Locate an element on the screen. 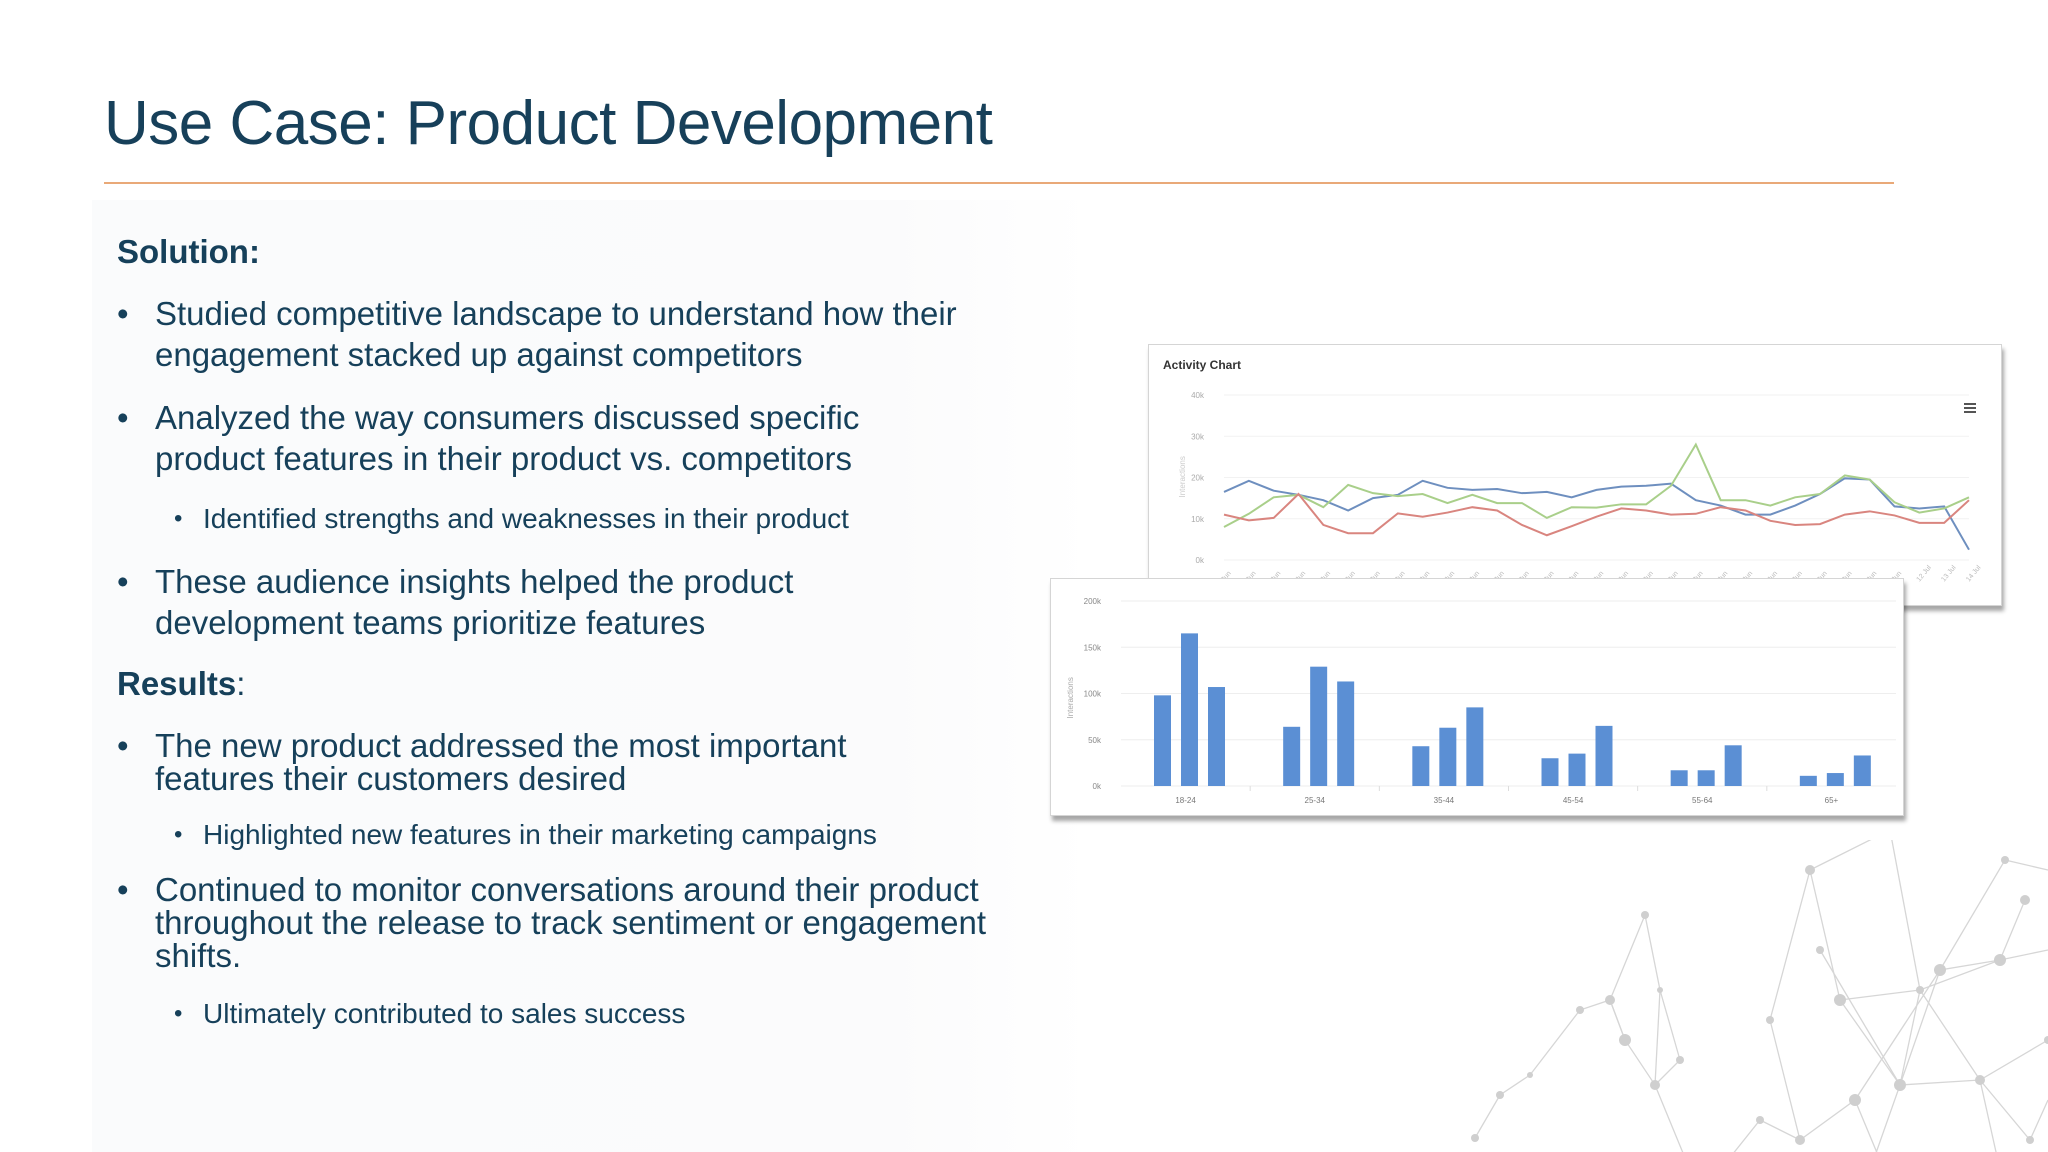 The height and width of the screenshot is (1152, 2048). category-label: 65+ is located at coordinates (1832, 800).